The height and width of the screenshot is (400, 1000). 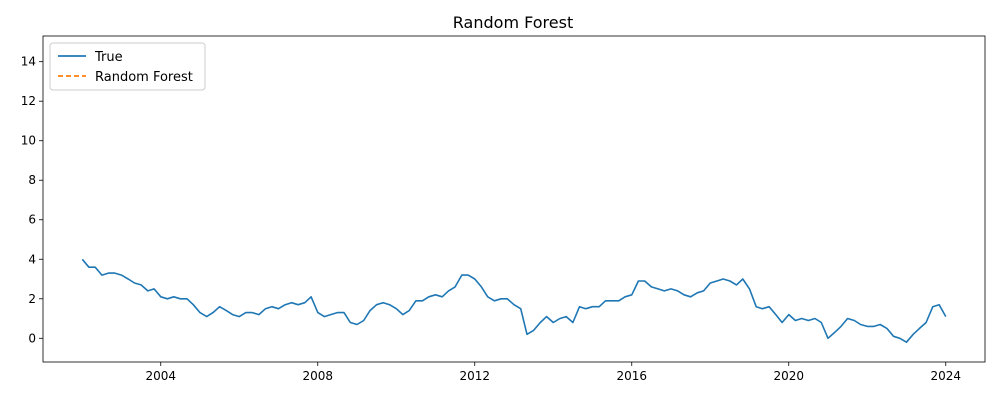 I want to click on chart-title: Random Forest, so click(x=513, y=22).